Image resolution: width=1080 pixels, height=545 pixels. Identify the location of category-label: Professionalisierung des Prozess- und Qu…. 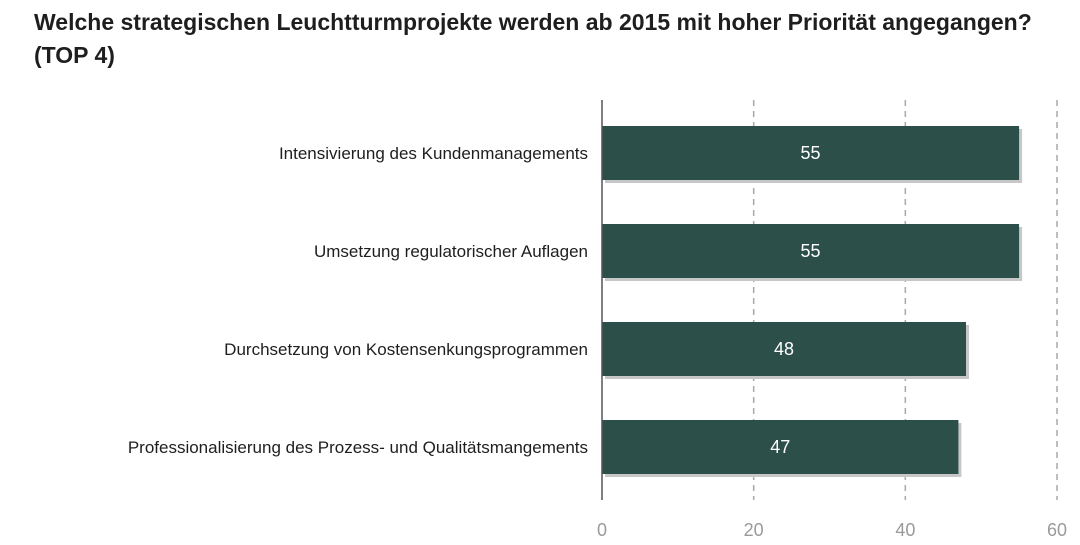
(358, 447).